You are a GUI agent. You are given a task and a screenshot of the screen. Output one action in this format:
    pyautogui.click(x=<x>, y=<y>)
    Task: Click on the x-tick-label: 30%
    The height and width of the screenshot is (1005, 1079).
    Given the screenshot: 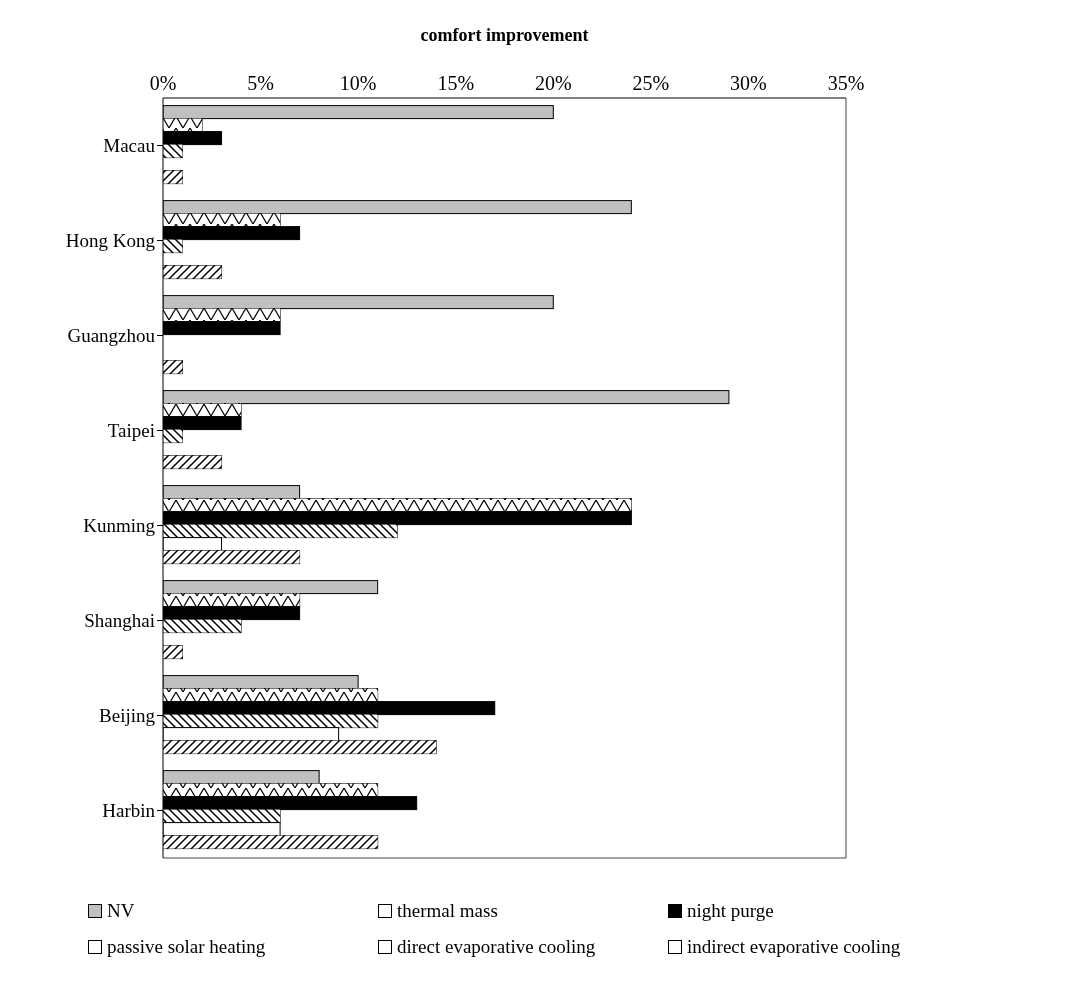 What is the action you would take?
    pyautogui.click(x=748, y=83)
    